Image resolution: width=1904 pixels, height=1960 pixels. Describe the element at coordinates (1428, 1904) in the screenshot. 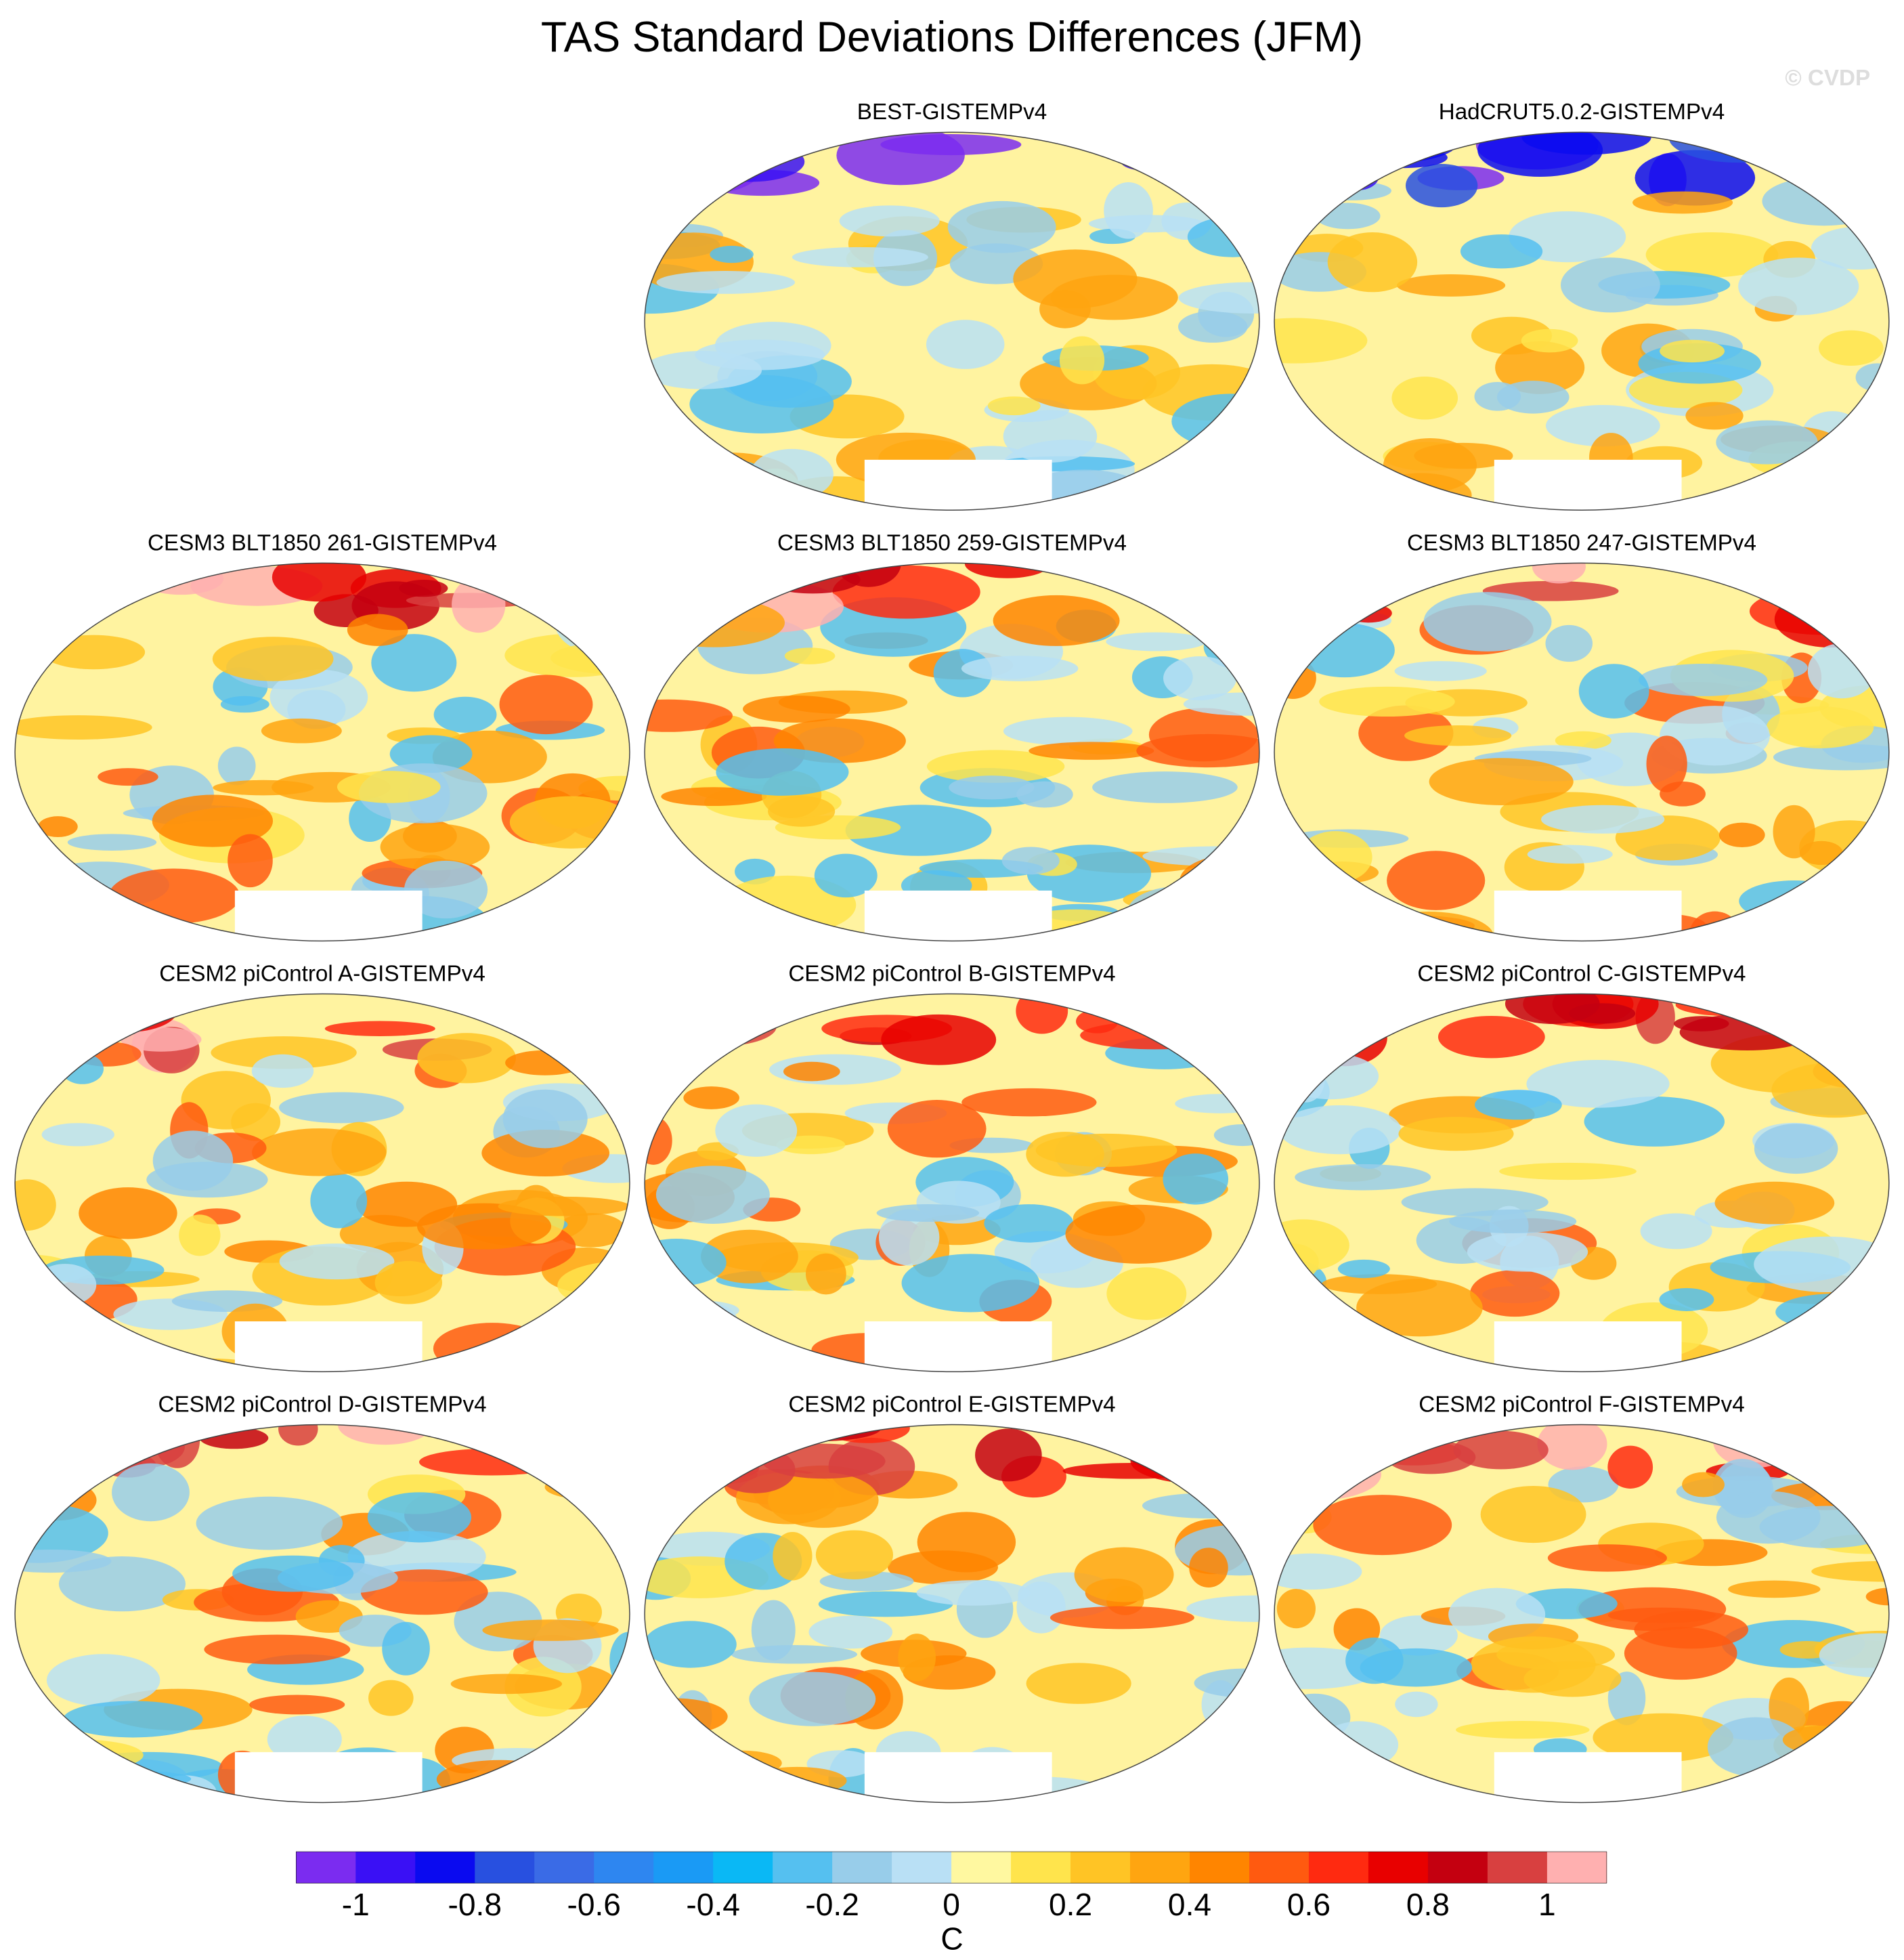

I see `colorbar-tick-label: 0.8` at that location.